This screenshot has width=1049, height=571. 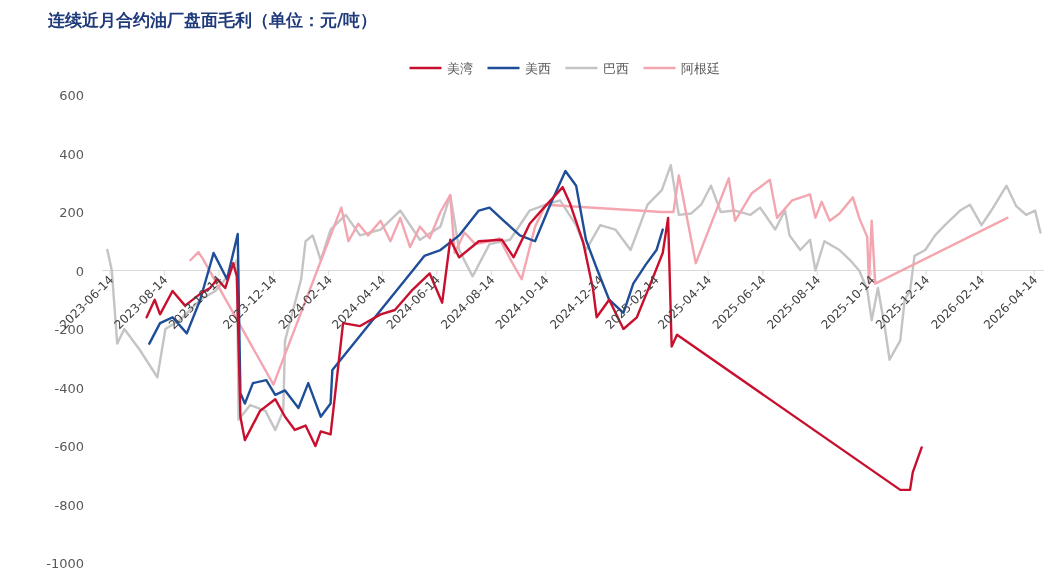 What do you see at coordinates (212, 20) in the screenshot?
I see `chart-title: 连续近月合约油厂盘面毛利（单位：元/吨）` at bounding box center [212, 20].